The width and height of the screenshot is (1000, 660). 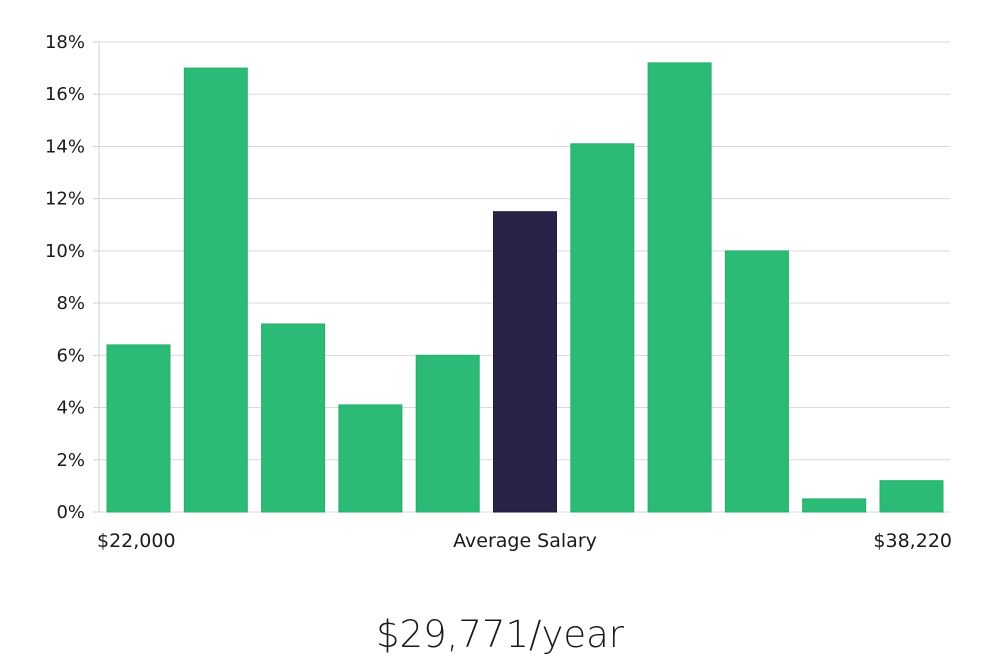 I want to click on bar-average-bin, so click(x=525, y=362).